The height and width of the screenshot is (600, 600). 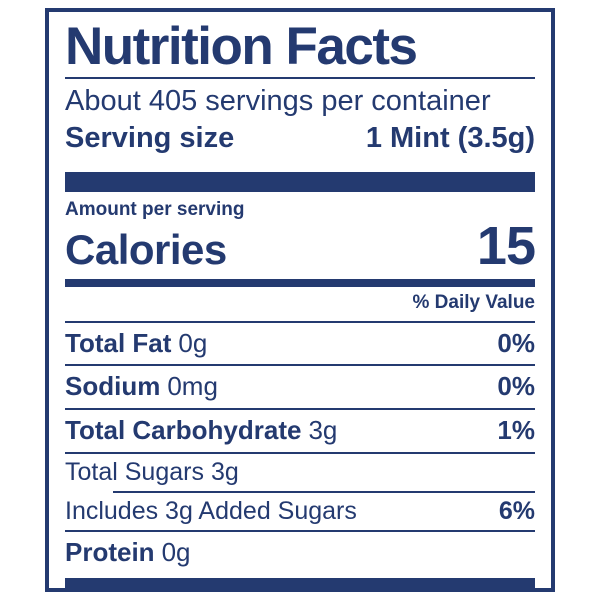 I want to click on label-title: Nutrition Facts, so click(x=241, y=46).